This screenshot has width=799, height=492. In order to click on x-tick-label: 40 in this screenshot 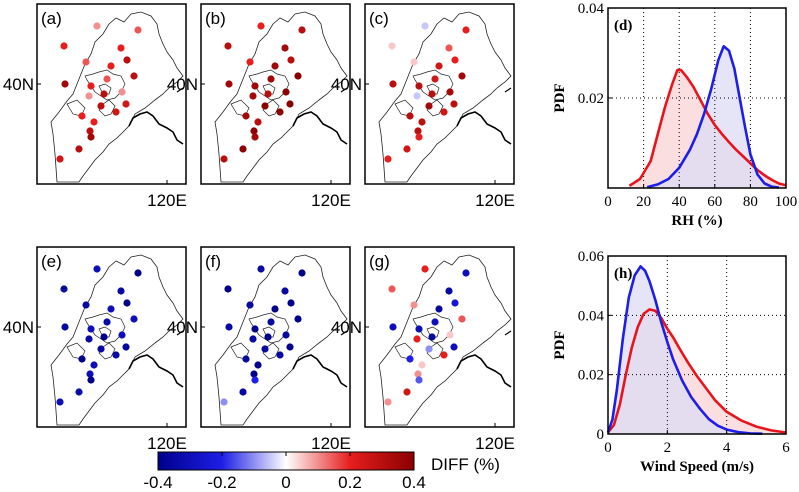, I will do `click(679, 202)`.